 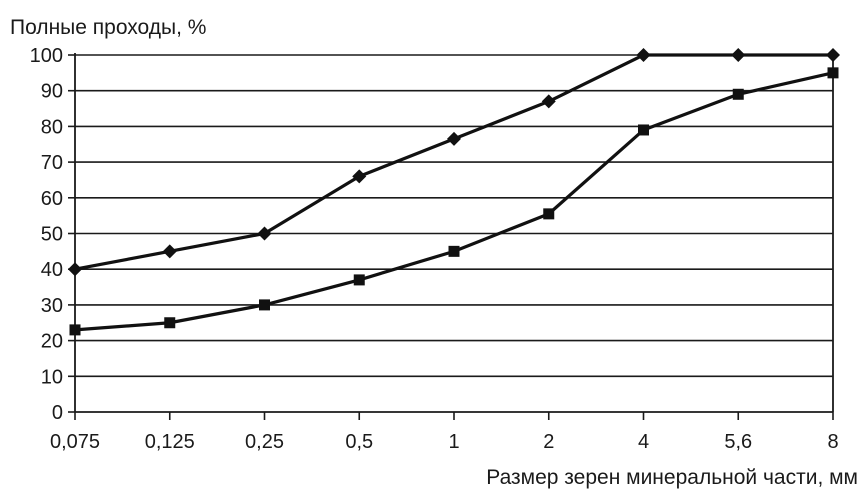 What do you see at coordinates (52, 235) in the screenshot?
I see `y-tick-label-50: 50` at bounding box center [52, 235].